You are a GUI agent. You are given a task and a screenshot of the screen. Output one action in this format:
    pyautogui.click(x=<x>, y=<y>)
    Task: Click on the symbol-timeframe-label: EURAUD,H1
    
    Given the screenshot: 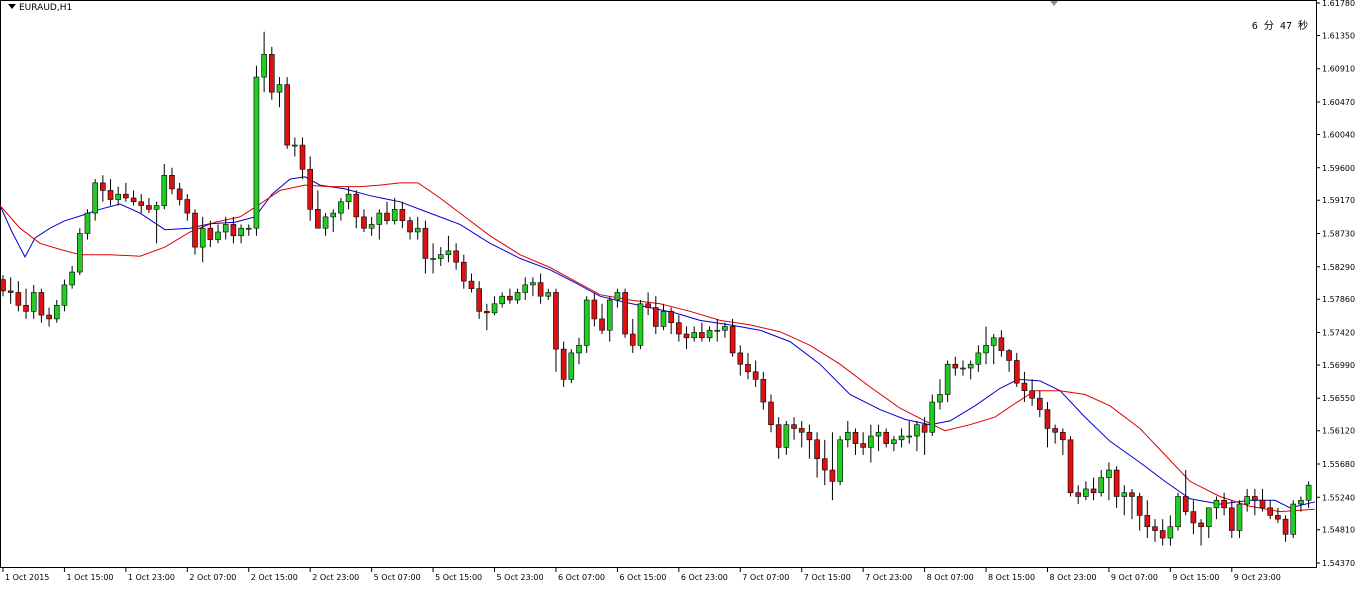 What is the action you would take?
    pyautogui.click(x=40, y=8)
    